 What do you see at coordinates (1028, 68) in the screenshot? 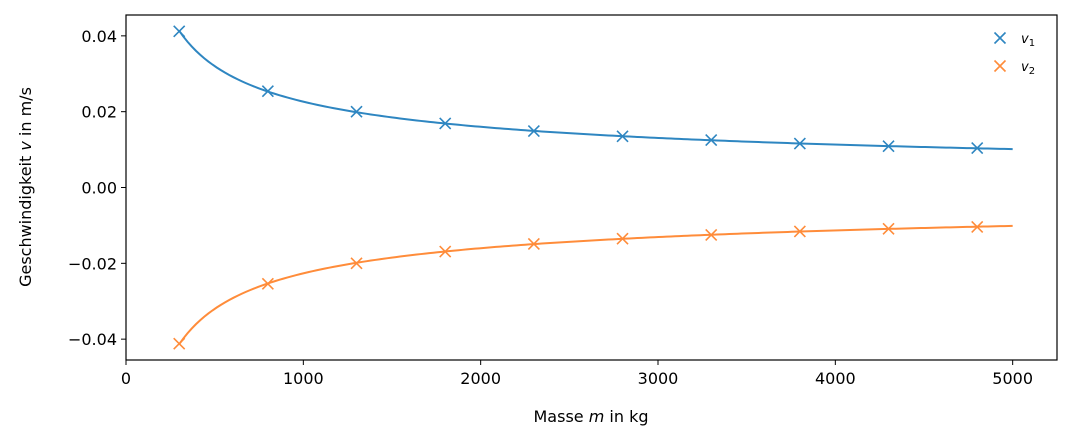
I see `legend-label: v2` at bounding box center [1028, 68].